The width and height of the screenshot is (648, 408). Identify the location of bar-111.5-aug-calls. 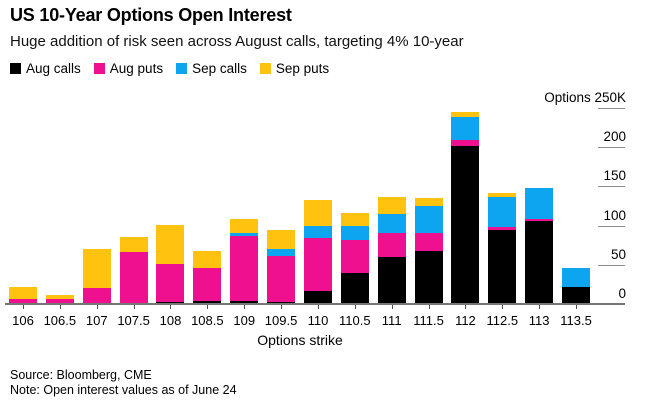
(428, 277).